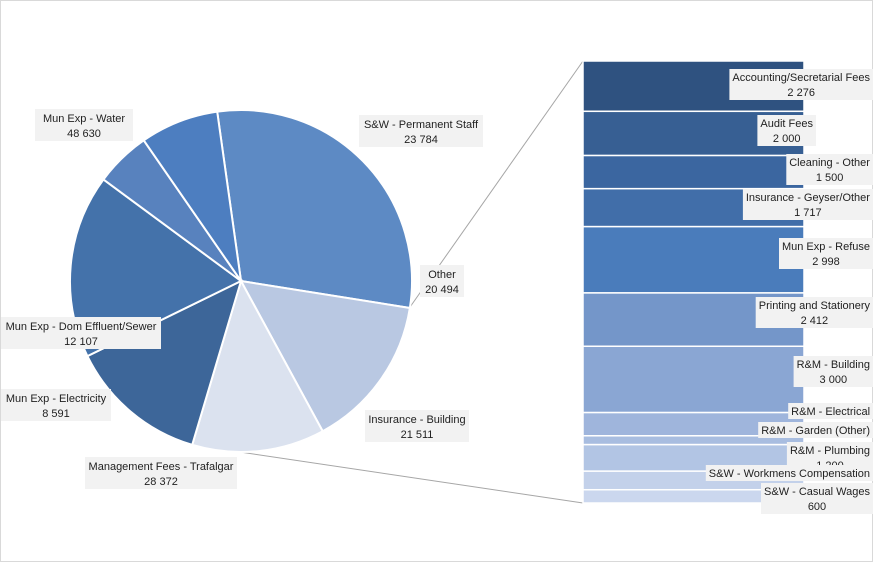  I want to click on pie-label-box-mun-exp-dom-effluent-sewer, so click(81, 333).